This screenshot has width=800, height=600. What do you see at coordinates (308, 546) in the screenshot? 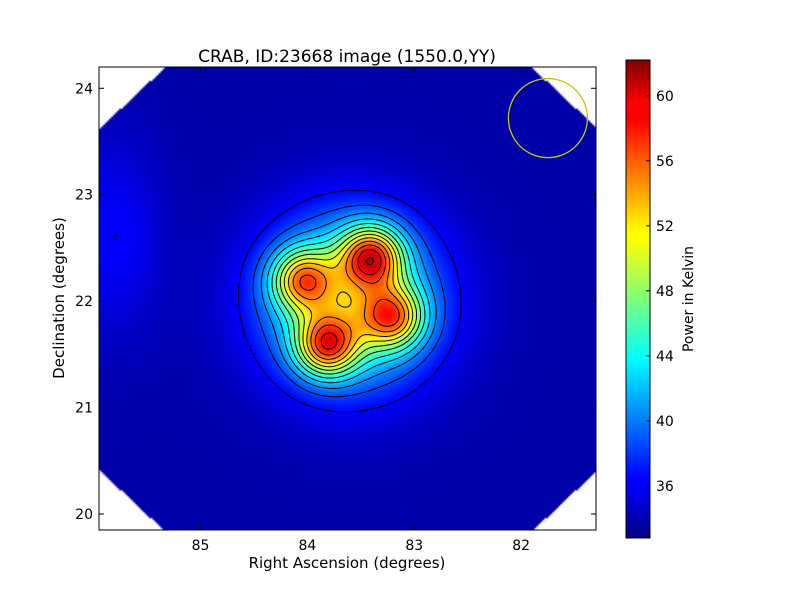
I see `x-tick-label: 84` at bounding box center [308, 546].